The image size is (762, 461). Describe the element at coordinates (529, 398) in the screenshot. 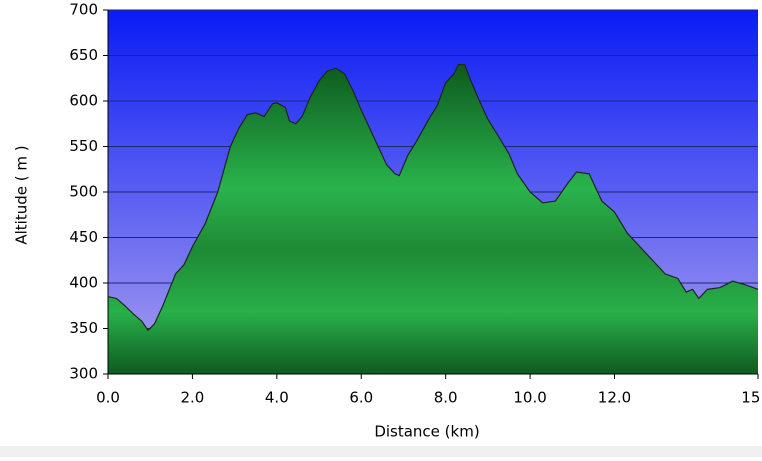

I see `x-tick-label: 10.0` at that location.